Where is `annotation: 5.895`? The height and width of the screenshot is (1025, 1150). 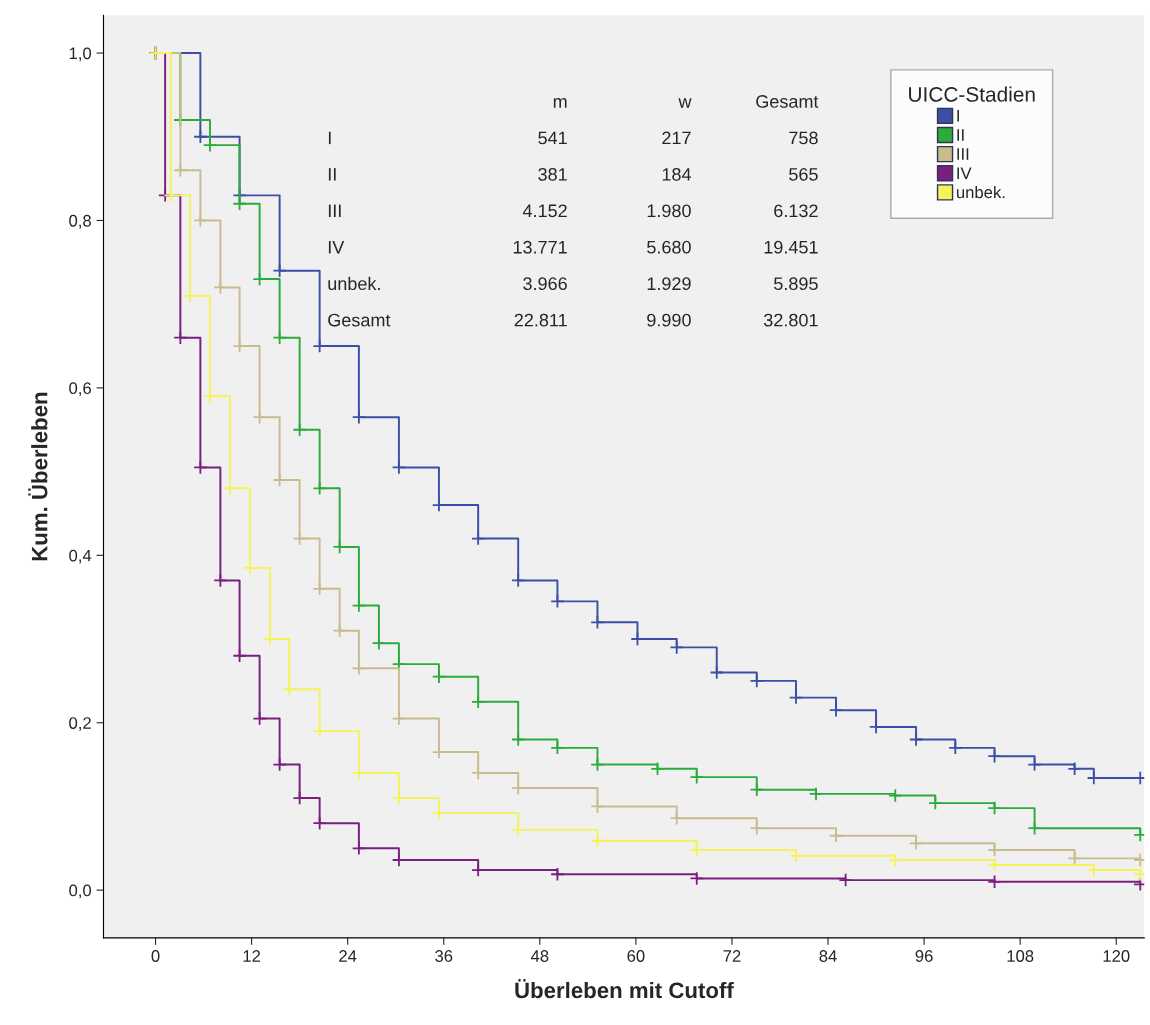 annotation: 5.895 is located at coordinates (796, 284).